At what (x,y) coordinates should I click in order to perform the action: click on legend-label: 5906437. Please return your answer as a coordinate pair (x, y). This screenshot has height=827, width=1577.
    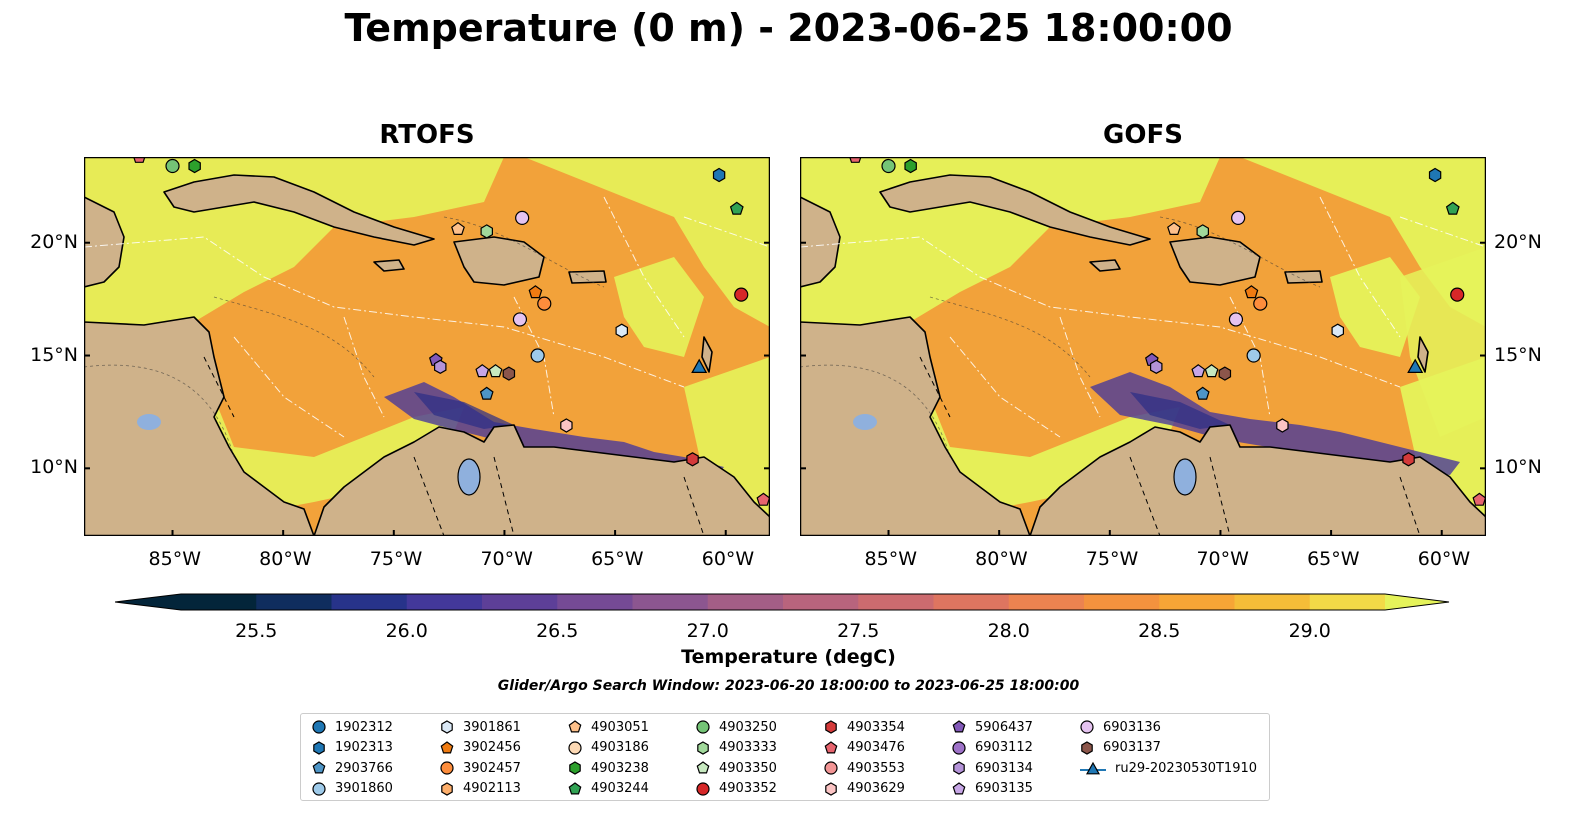
    Looking at the image, I should click on (1004, 727).